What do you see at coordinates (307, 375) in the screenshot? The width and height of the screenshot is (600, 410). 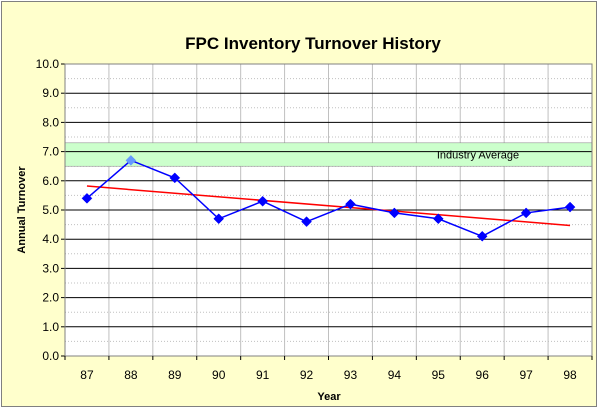 I see `x-tick-label: 92` at bounding box center [307, 375].